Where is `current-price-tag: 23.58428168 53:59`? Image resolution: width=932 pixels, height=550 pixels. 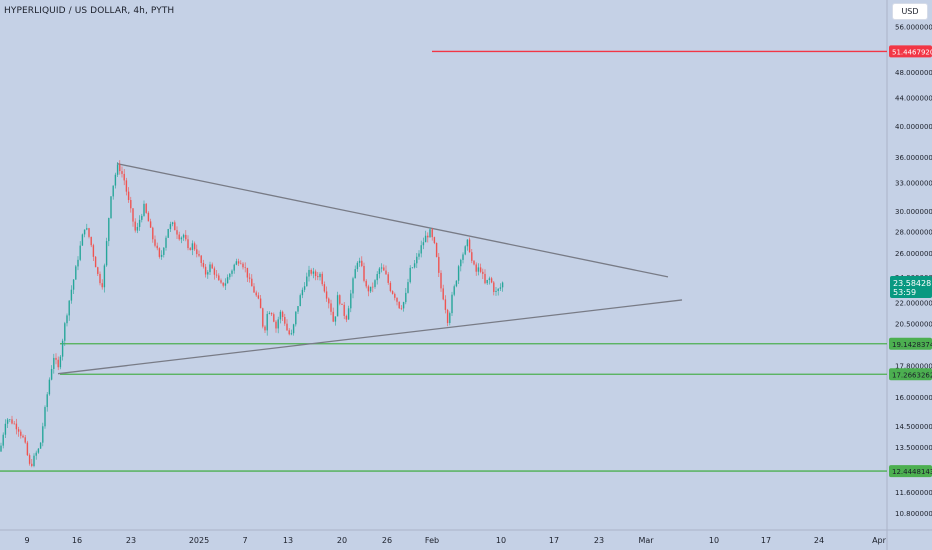 current-price-tag: 23.58428168 53:59 is located at coordinates (911, 287).